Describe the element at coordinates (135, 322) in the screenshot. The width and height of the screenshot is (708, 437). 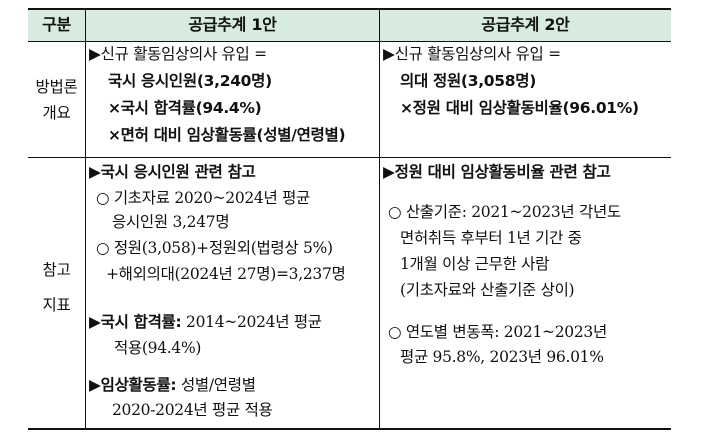
I see `plan1-pass-rate-heading: ▶국시 합격률:` at that location.